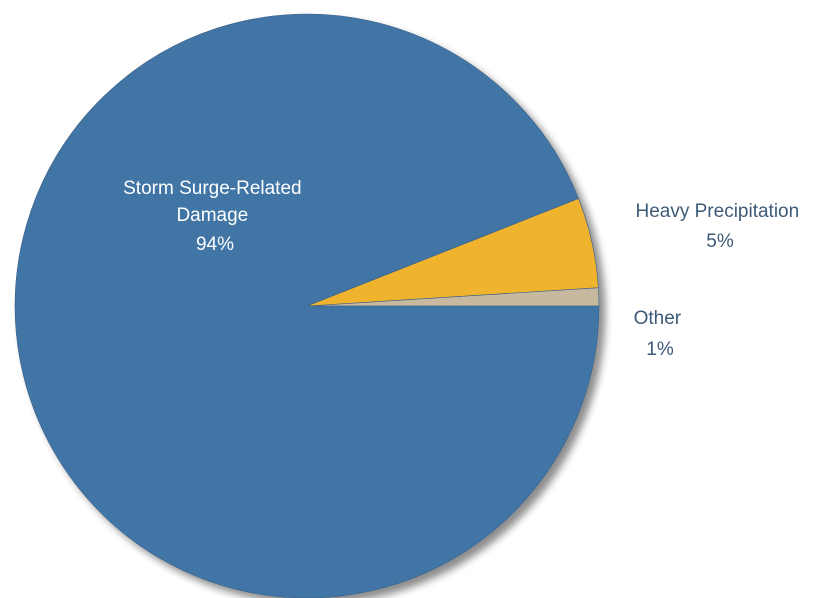  What do you see at coordinates (720, 226) in the screenshot?
I see `slice-label-heavy-precipitation: Heavy Precipitation 5%` at bounding box center [720, 226].